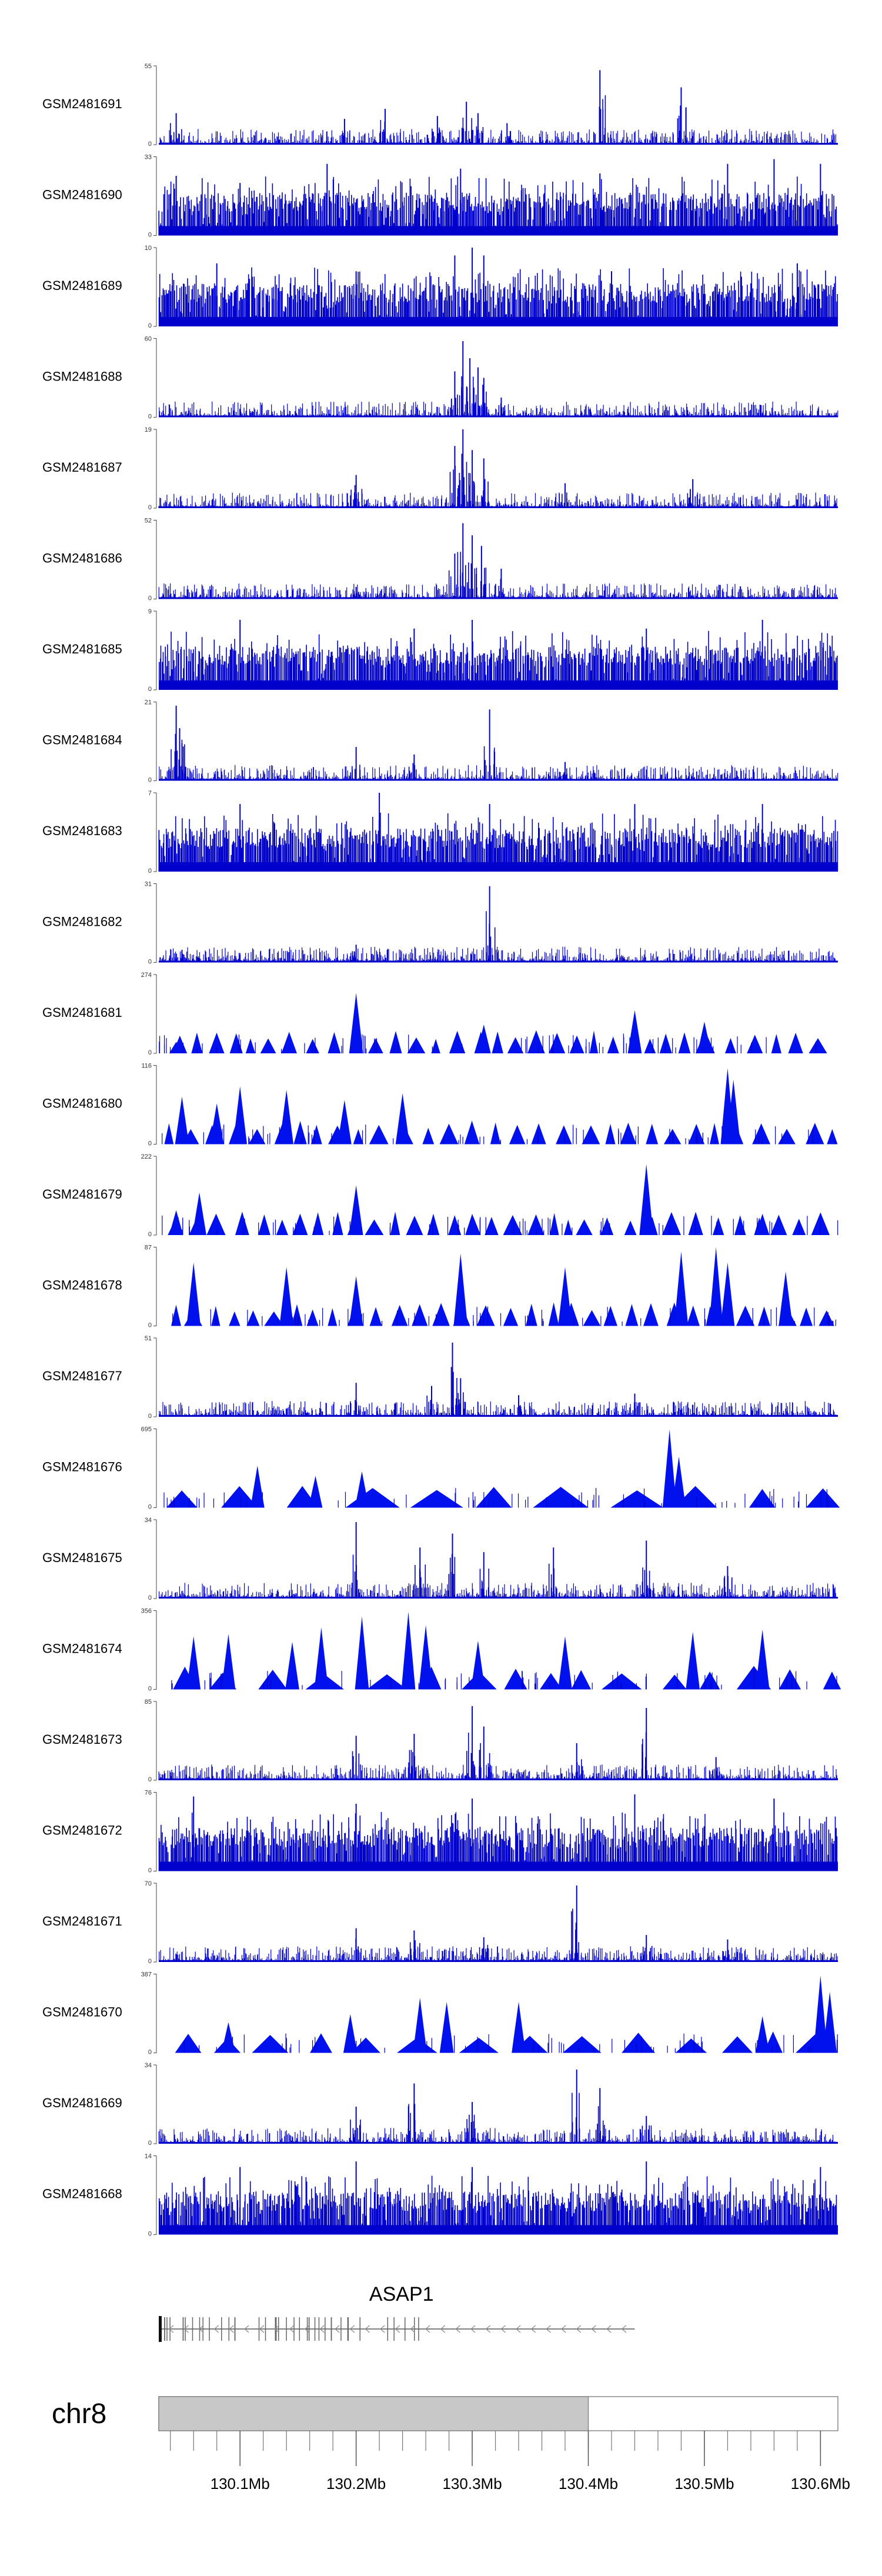  I want to click on y-max-label: 34, so click(148, 2065).